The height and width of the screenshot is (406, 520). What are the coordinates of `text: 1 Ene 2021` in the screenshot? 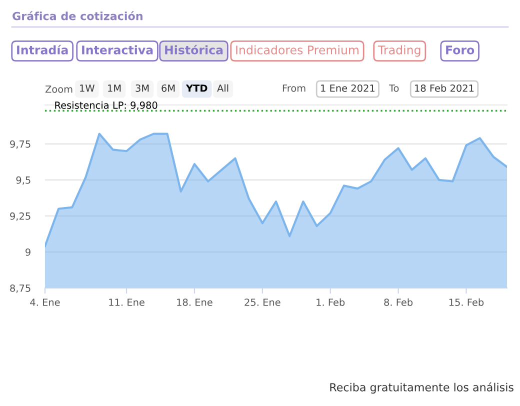 It's located at (347, 88).